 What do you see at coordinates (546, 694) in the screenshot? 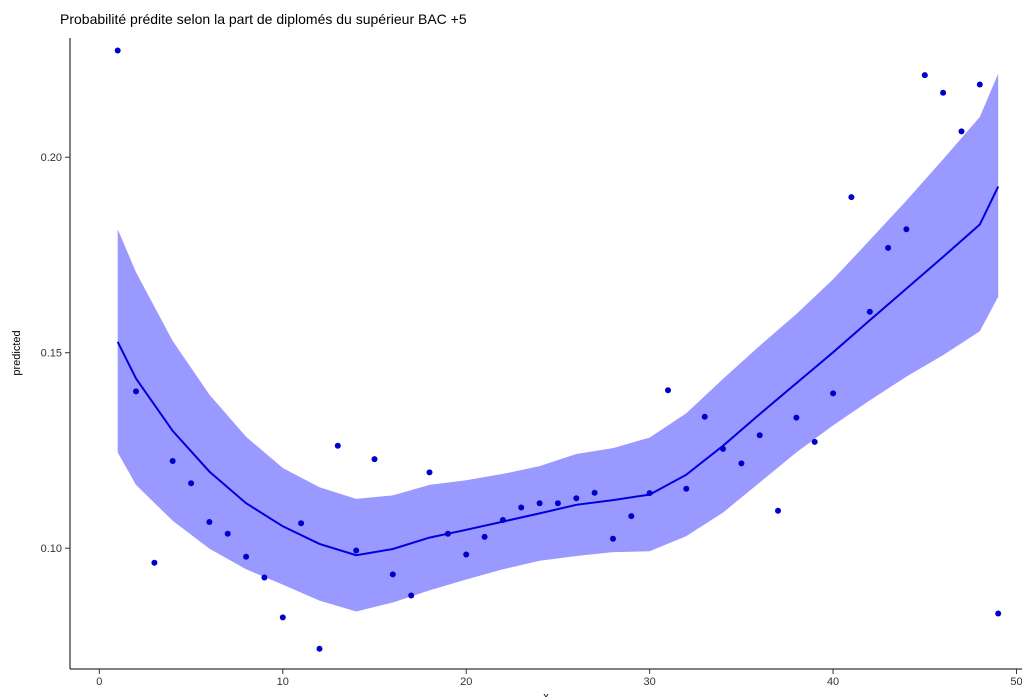
I see `x-axis-label: x` at bounding box center [546, 694].